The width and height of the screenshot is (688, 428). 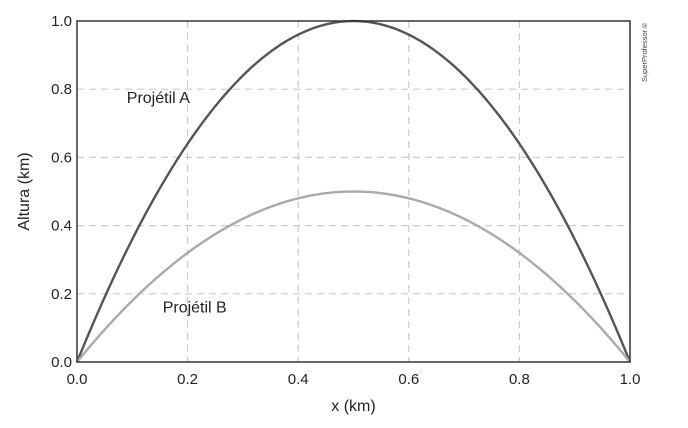 I want to click on y-axis-label: Altura (km), so click(x=24, y=191).